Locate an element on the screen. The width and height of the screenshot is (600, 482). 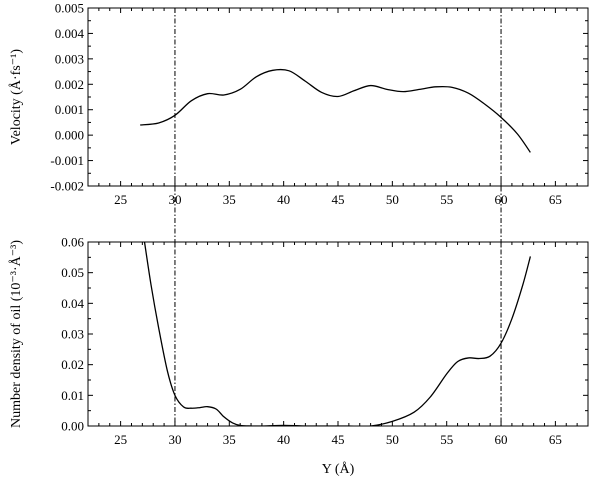
velocity-y-tick-label: 0.003 is located at coordinates (69, 58).